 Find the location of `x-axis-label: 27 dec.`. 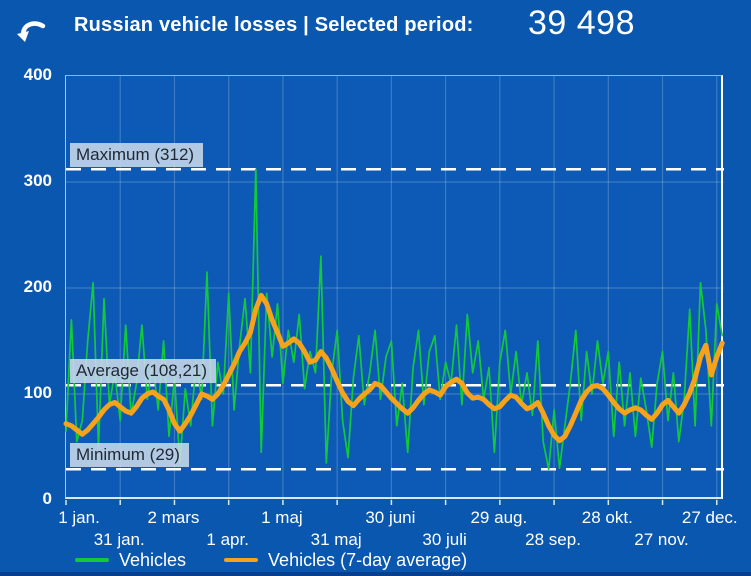

x-axis-label: 27 dec. is located at coordinates (709, 517).